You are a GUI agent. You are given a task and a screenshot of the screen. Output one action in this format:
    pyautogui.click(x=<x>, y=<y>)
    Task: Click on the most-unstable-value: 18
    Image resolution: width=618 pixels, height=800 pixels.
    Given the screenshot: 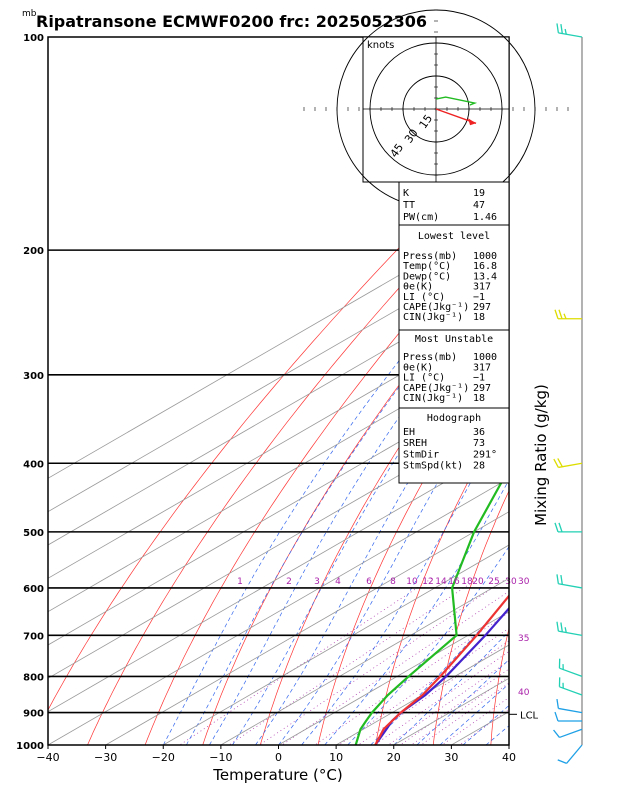 What is the action you would take?
    pyautogui.click(x=479, y=398)
    